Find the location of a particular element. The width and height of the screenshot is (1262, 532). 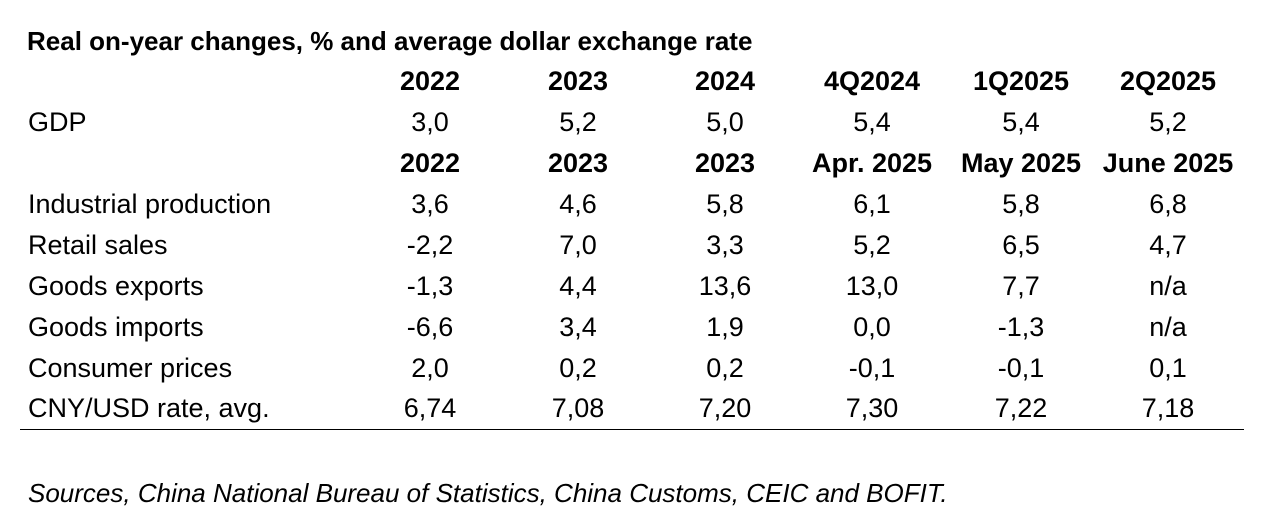

table-cell: 3,0 is located at coordinates (430, 122).